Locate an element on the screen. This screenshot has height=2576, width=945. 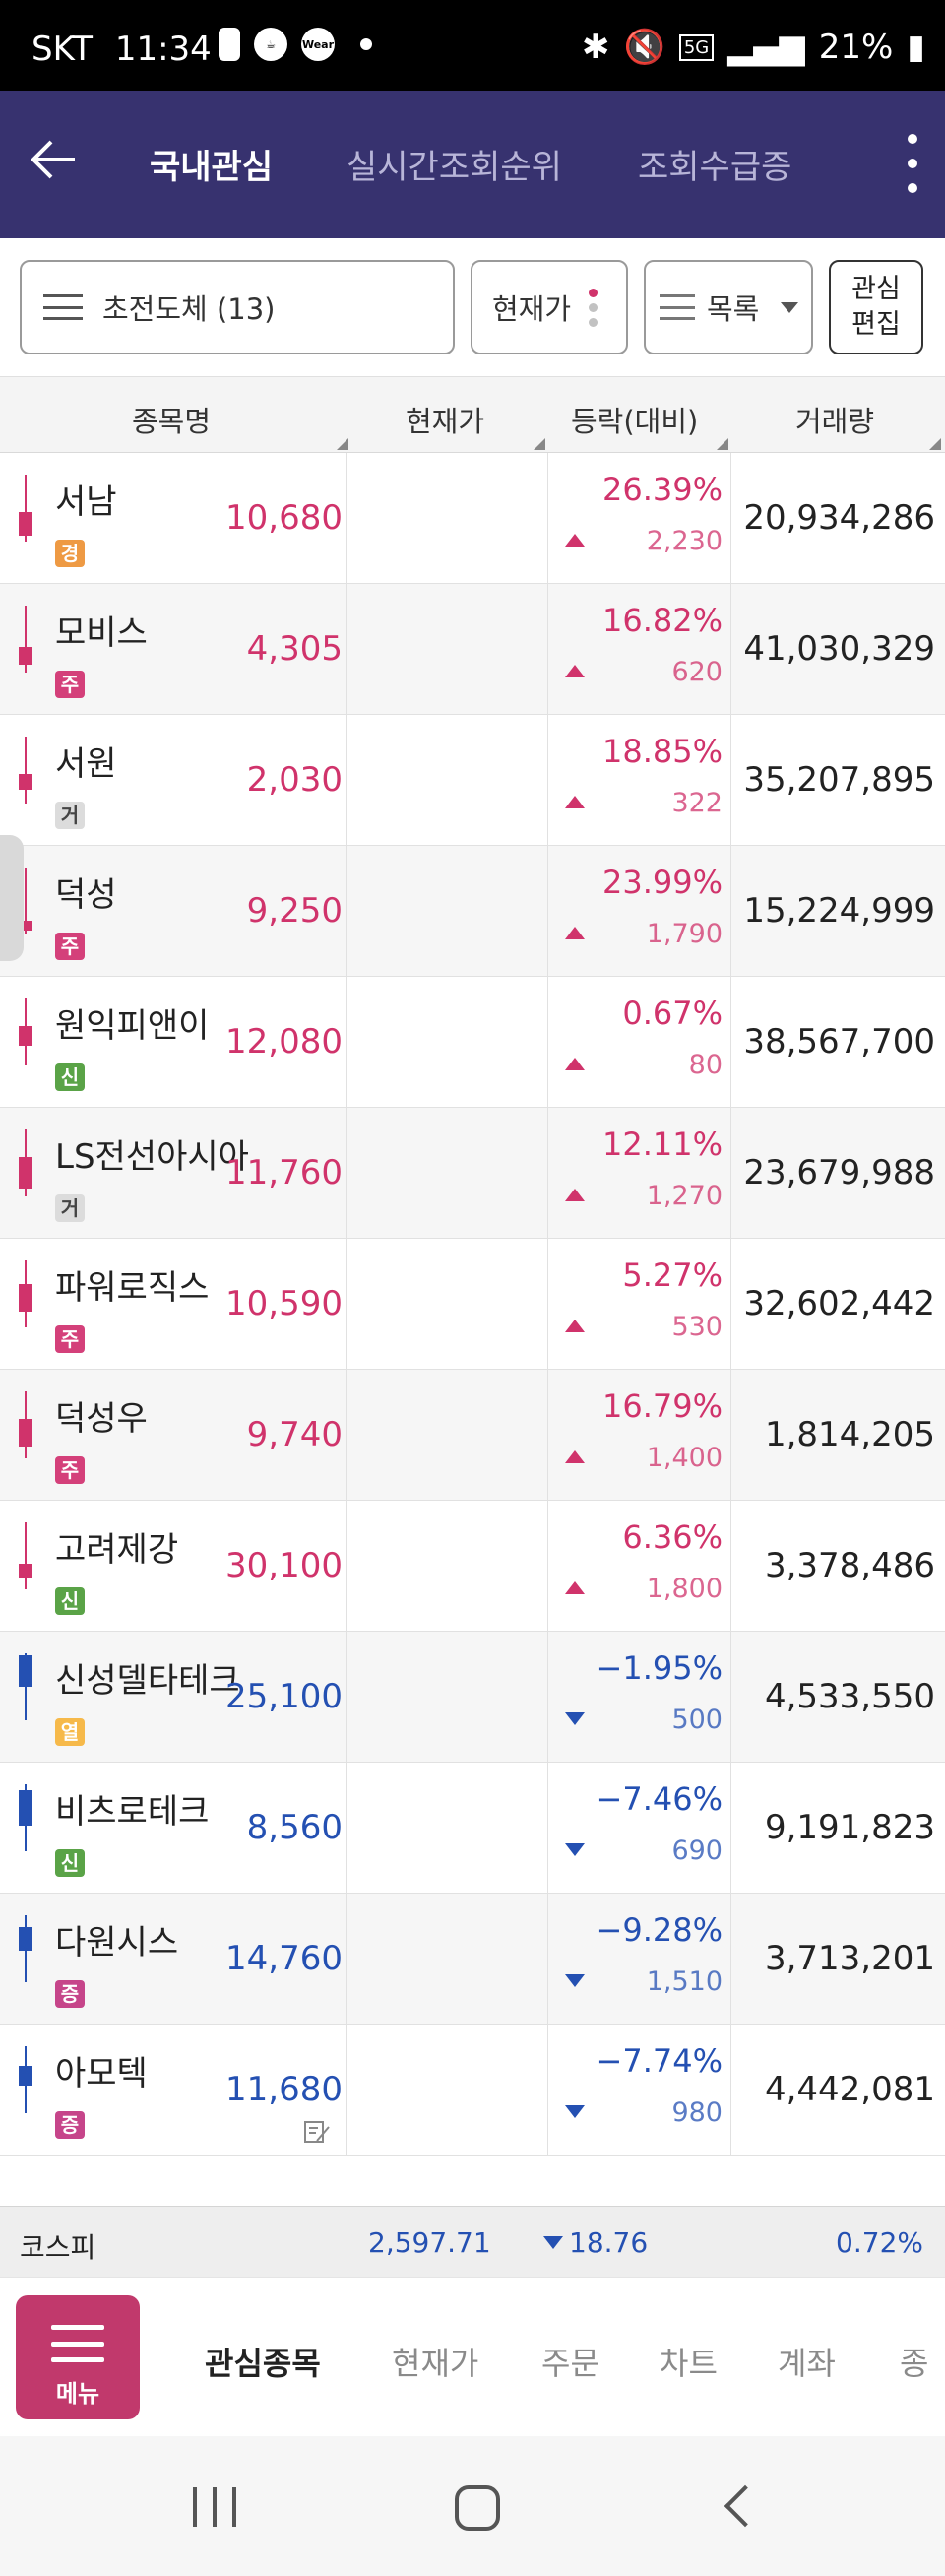
nav-watchlist: 관심종목 is located at coordinates (263, 2363).